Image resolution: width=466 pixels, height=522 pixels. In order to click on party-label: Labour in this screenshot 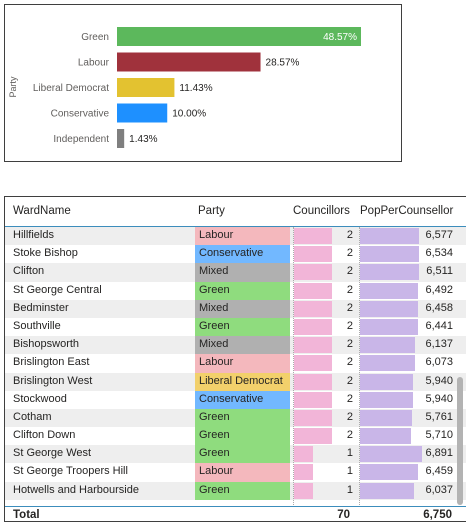, I will do `click(216, 235)`.